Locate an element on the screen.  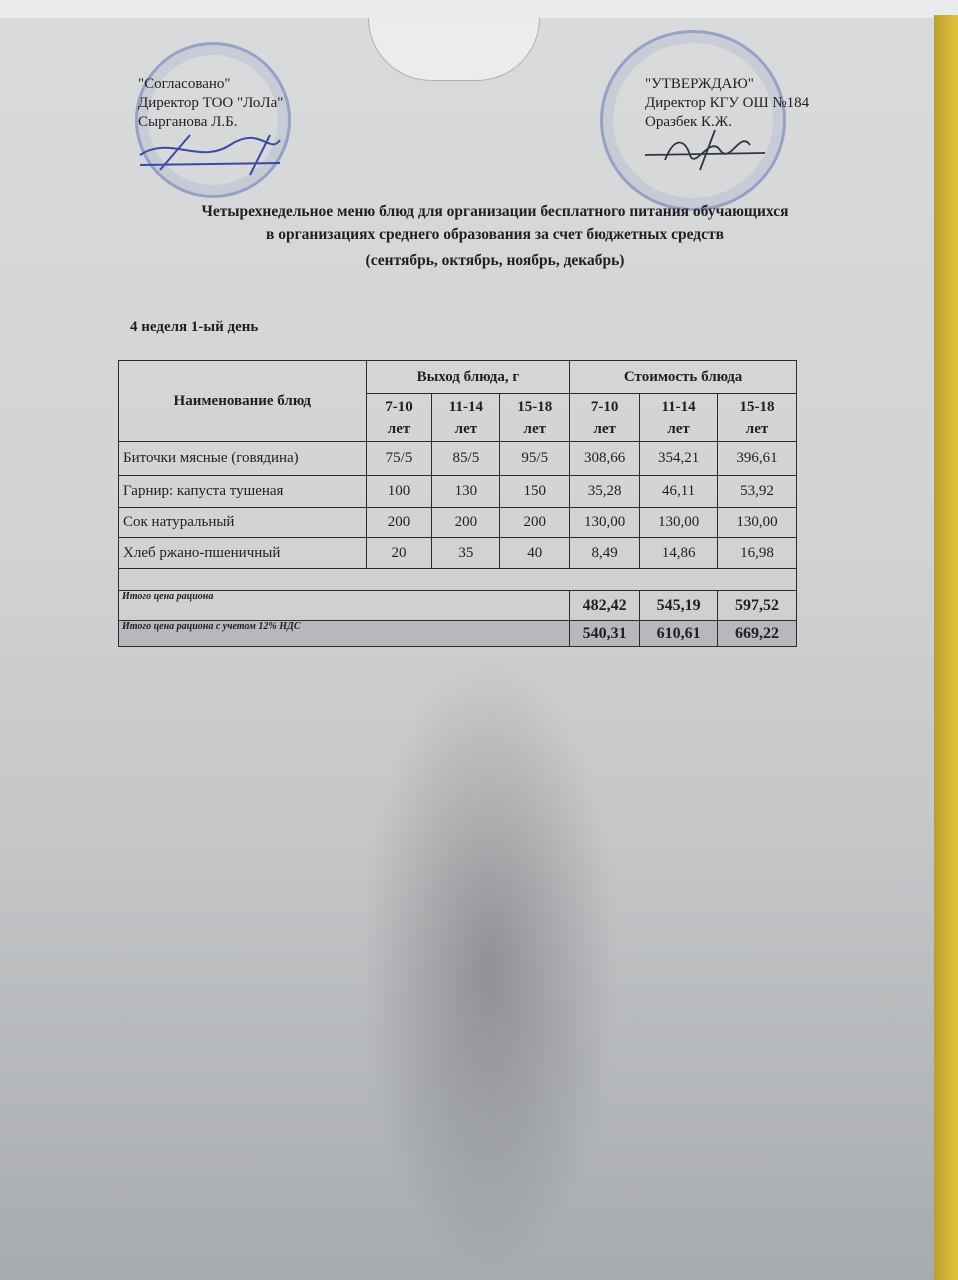
signature-right is located at coordinates (705, 150).